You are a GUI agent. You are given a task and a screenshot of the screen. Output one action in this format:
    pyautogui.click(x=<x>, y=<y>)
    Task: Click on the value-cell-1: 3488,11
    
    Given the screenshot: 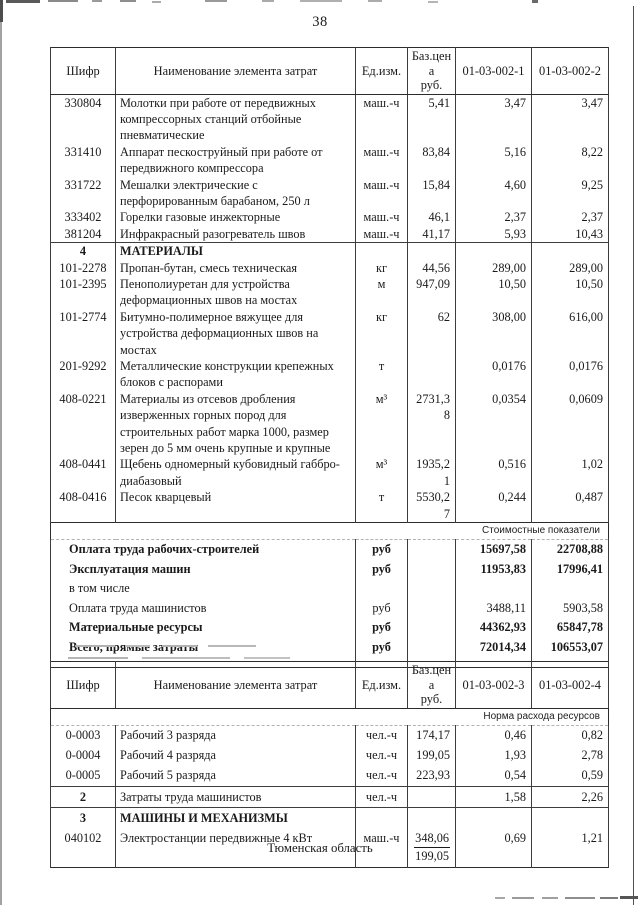 What is the action you would take?
    pyautogui.click(x=493, y=608)
    